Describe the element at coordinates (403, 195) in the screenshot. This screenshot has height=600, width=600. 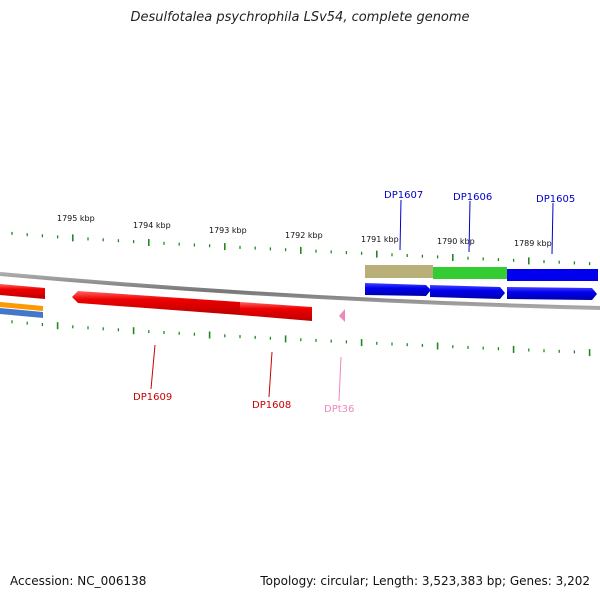
I see `label-DP1607: DP1607` at that location.